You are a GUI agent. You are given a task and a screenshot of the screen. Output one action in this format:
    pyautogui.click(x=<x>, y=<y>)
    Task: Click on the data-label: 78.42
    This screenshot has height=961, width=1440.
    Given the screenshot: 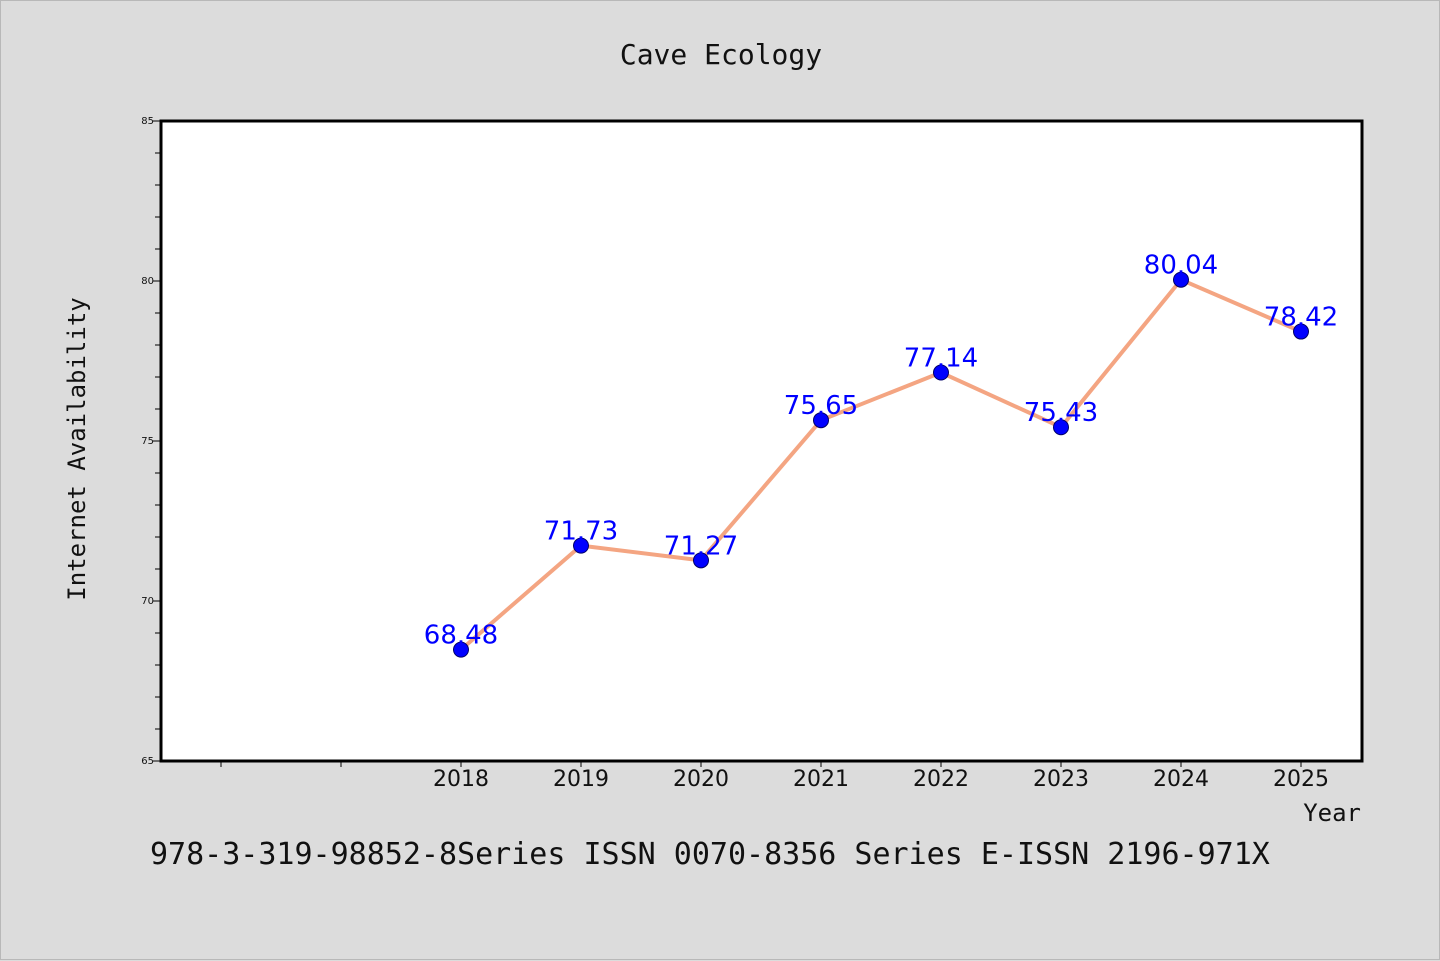 What is the action you would take?
    pyautogui.click(x=1301, y=318)
    